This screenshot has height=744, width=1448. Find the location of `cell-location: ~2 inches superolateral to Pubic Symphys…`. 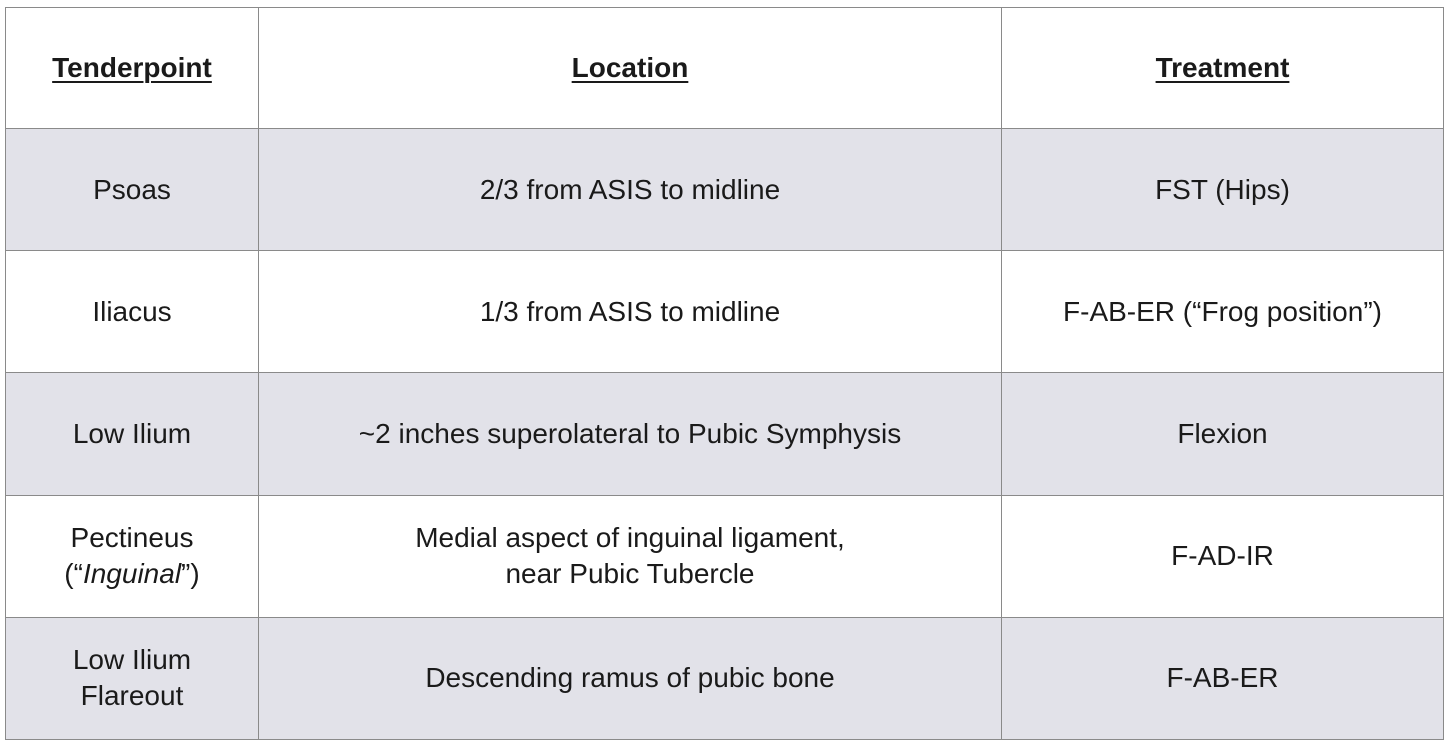

cell-location: ~2 inches superolateral to Pubic Symphys… is located at coordinates (630, 434).